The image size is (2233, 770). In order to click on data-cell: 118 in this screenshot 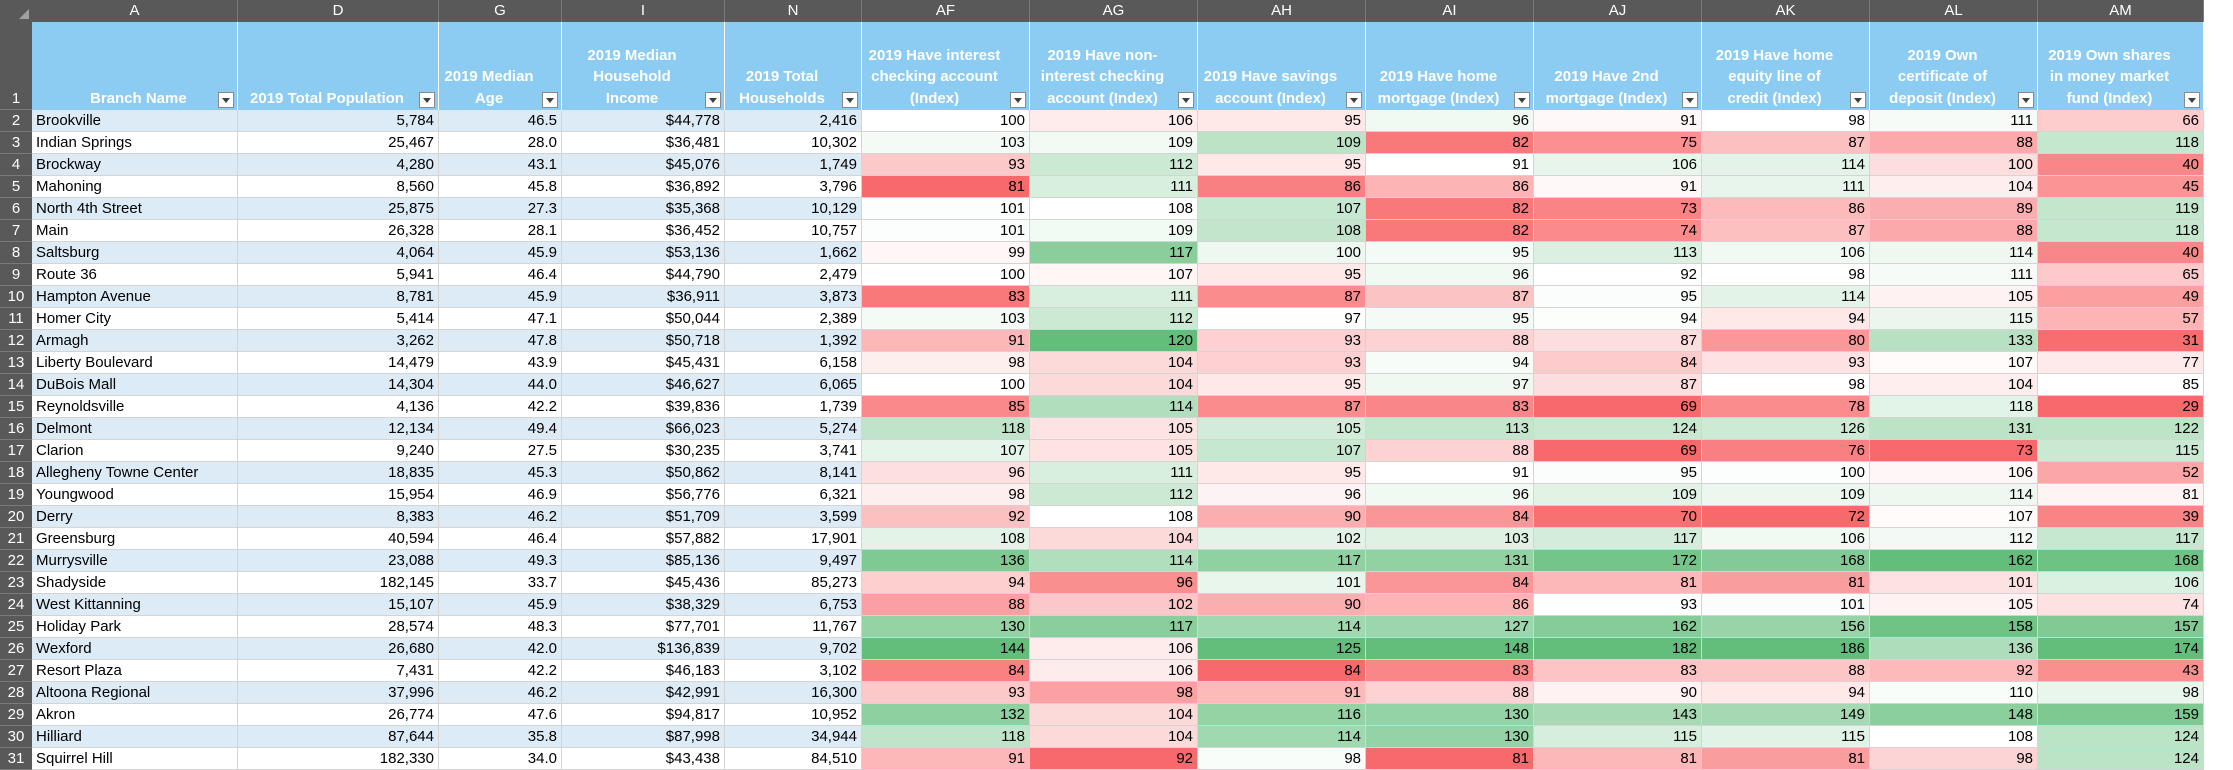, I will do `click(946, 429)`.